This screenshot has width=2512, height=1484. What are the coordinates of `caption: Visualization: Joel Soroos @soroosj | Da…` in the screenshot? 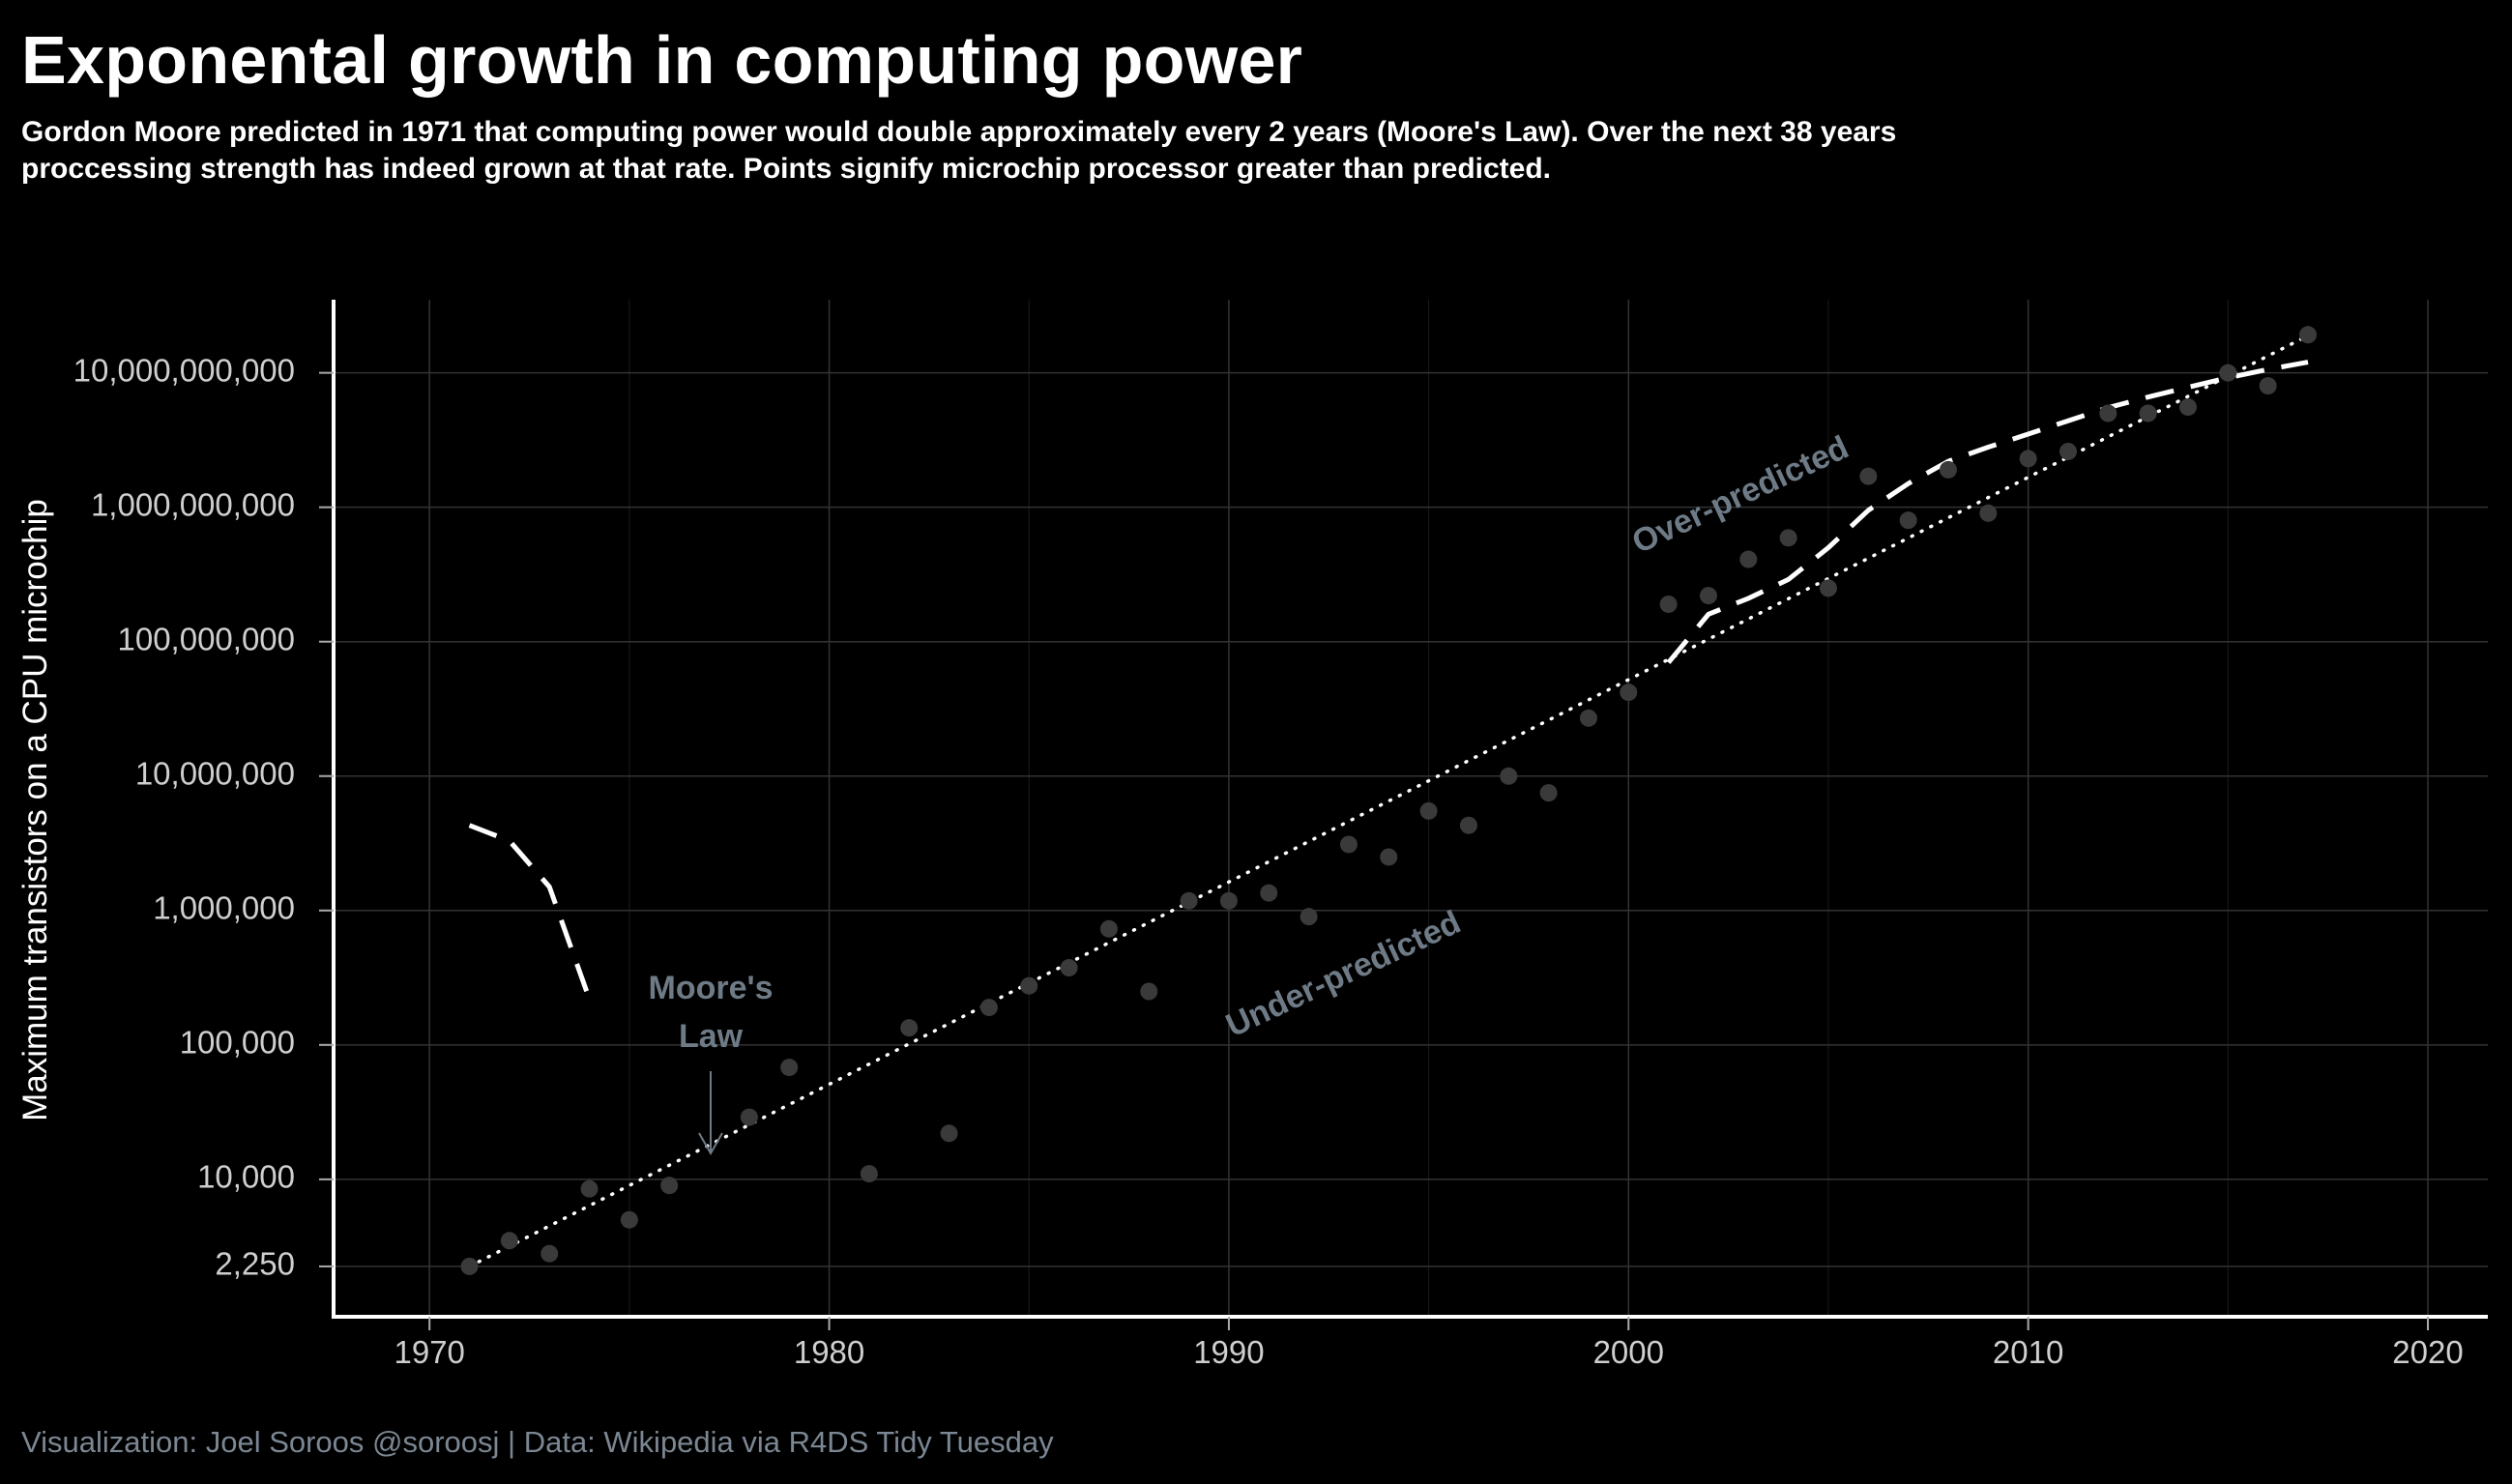 It's located at (537, 1442).